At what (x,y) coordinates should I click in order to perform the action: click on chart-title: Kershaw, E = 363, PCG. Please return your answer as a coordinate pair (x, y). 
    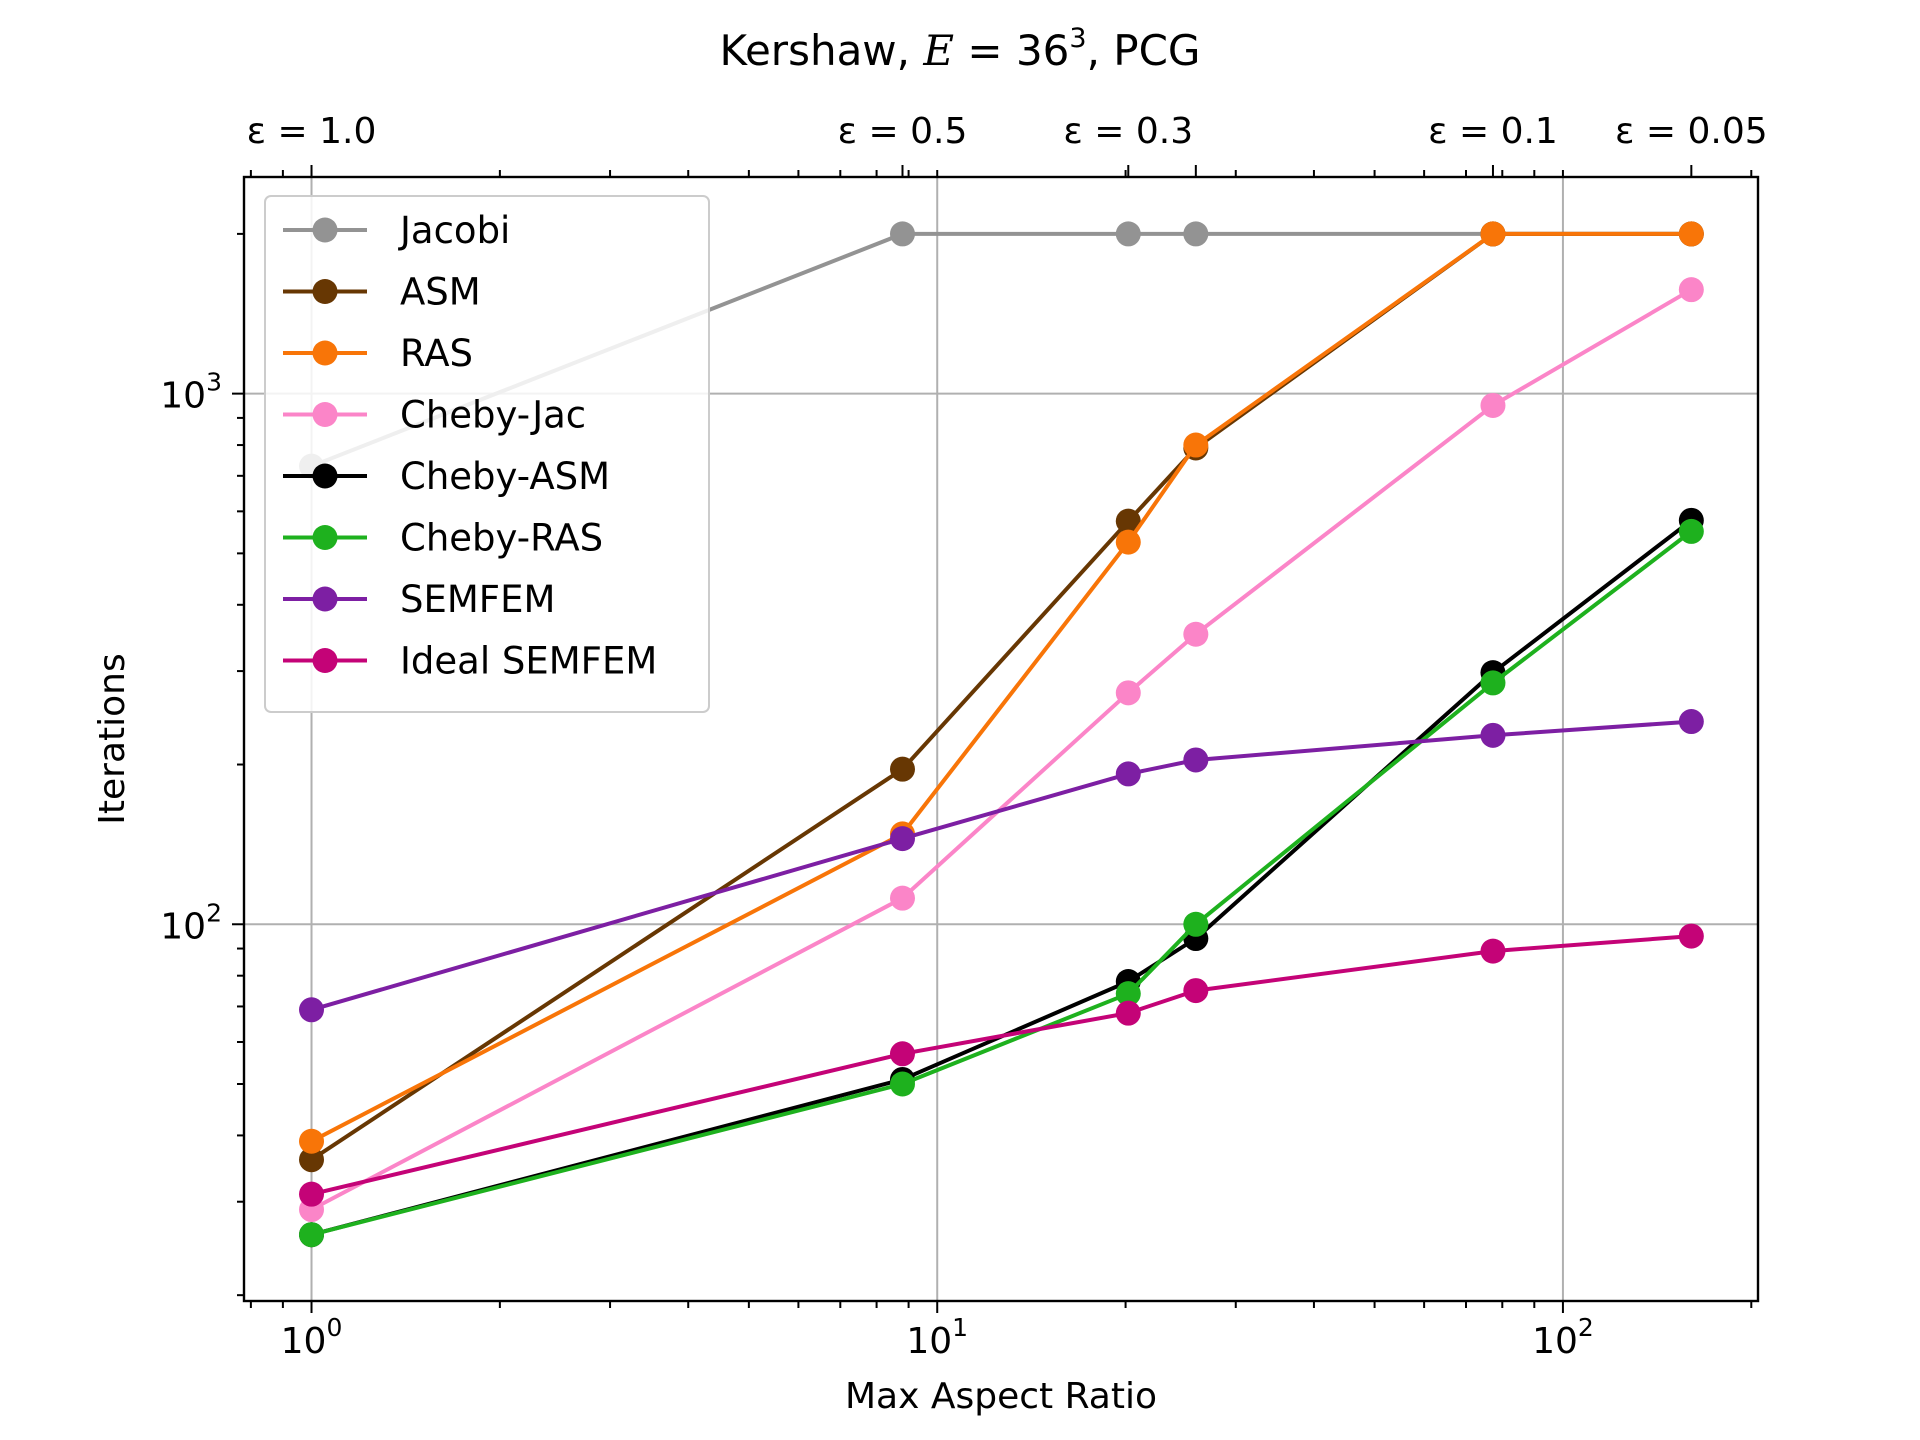
    Looking at the image, I should click on (960, 49).